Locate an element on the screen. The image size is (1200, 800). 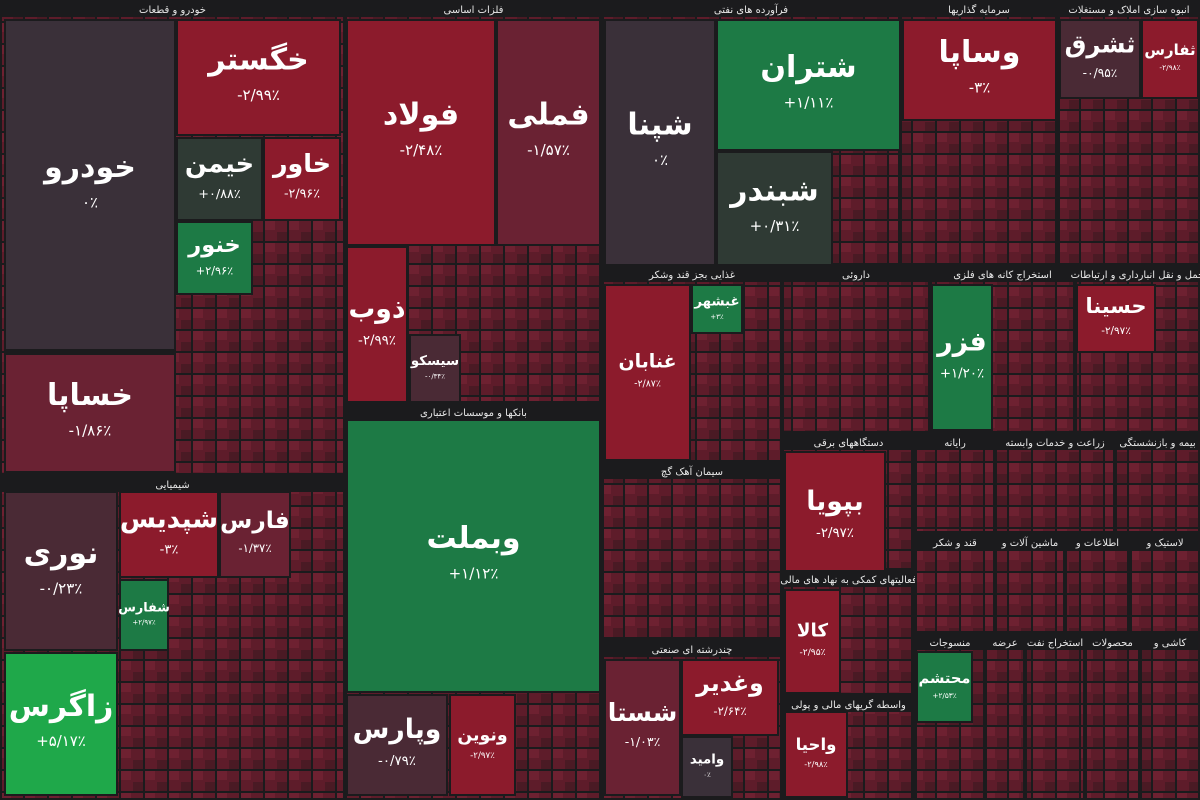
tile-change: -۰/۹۵٪ is located at coordinates (1100, 73).